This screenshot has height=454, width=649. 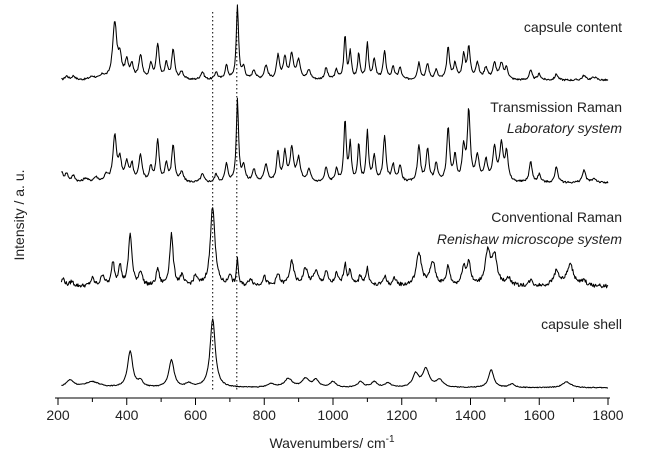 I want to click on series-label-content-1: capsule content, so click(x=573, y=27).